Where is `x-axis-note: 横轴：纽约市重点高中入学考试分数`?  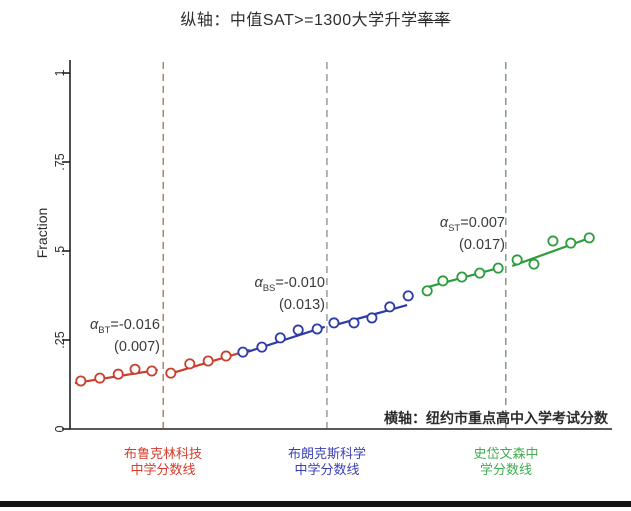 x-axis-note: 横轴：纽约市重点高中入学考试分数 is located at coordinates (496, 418).